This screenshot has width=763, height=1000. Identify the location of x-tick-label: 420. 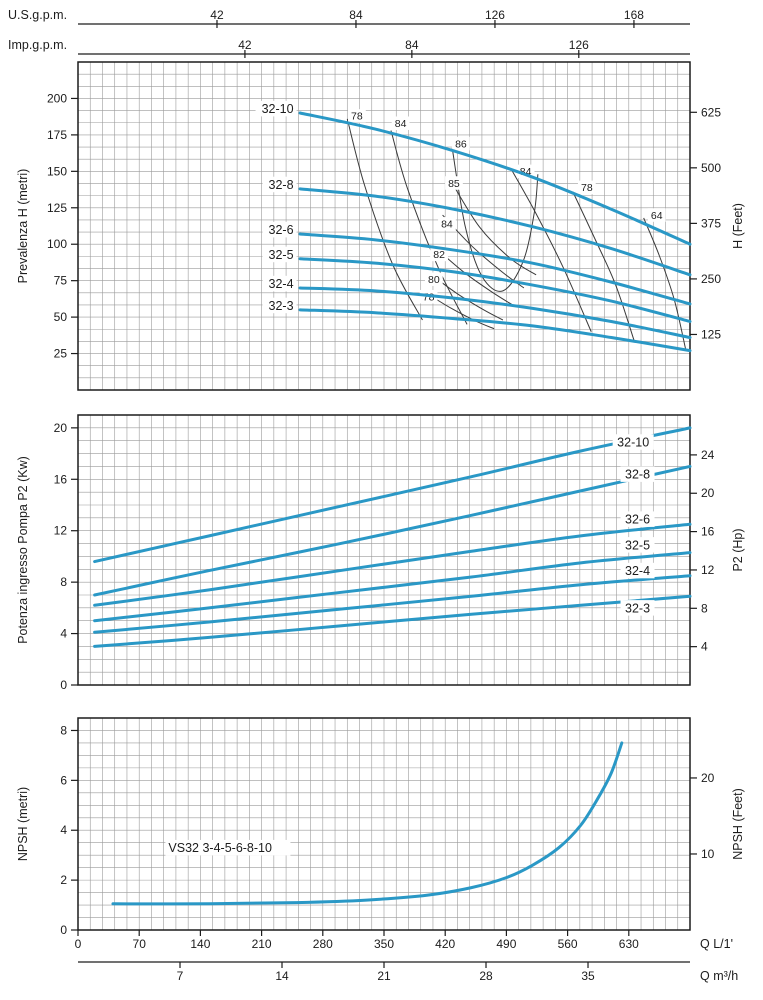
(445, 944).